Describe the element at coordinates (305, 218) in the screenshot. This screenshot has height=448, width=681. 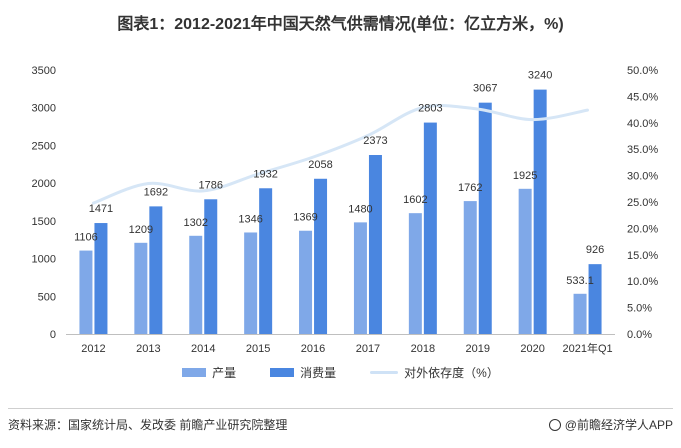
I see `data-label-production: 1369` at that location.